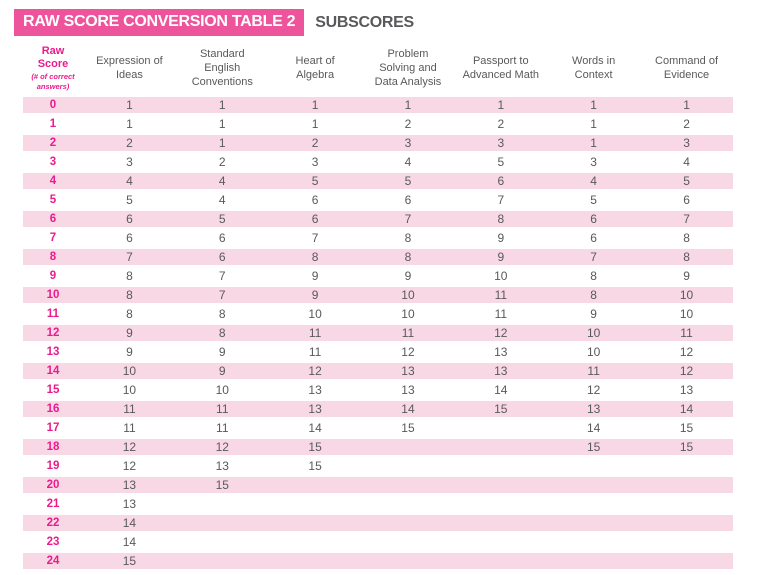  I want to click on table-title-banner: RAW SCORE CONVERSION TABLE 2, so click(159, 22).